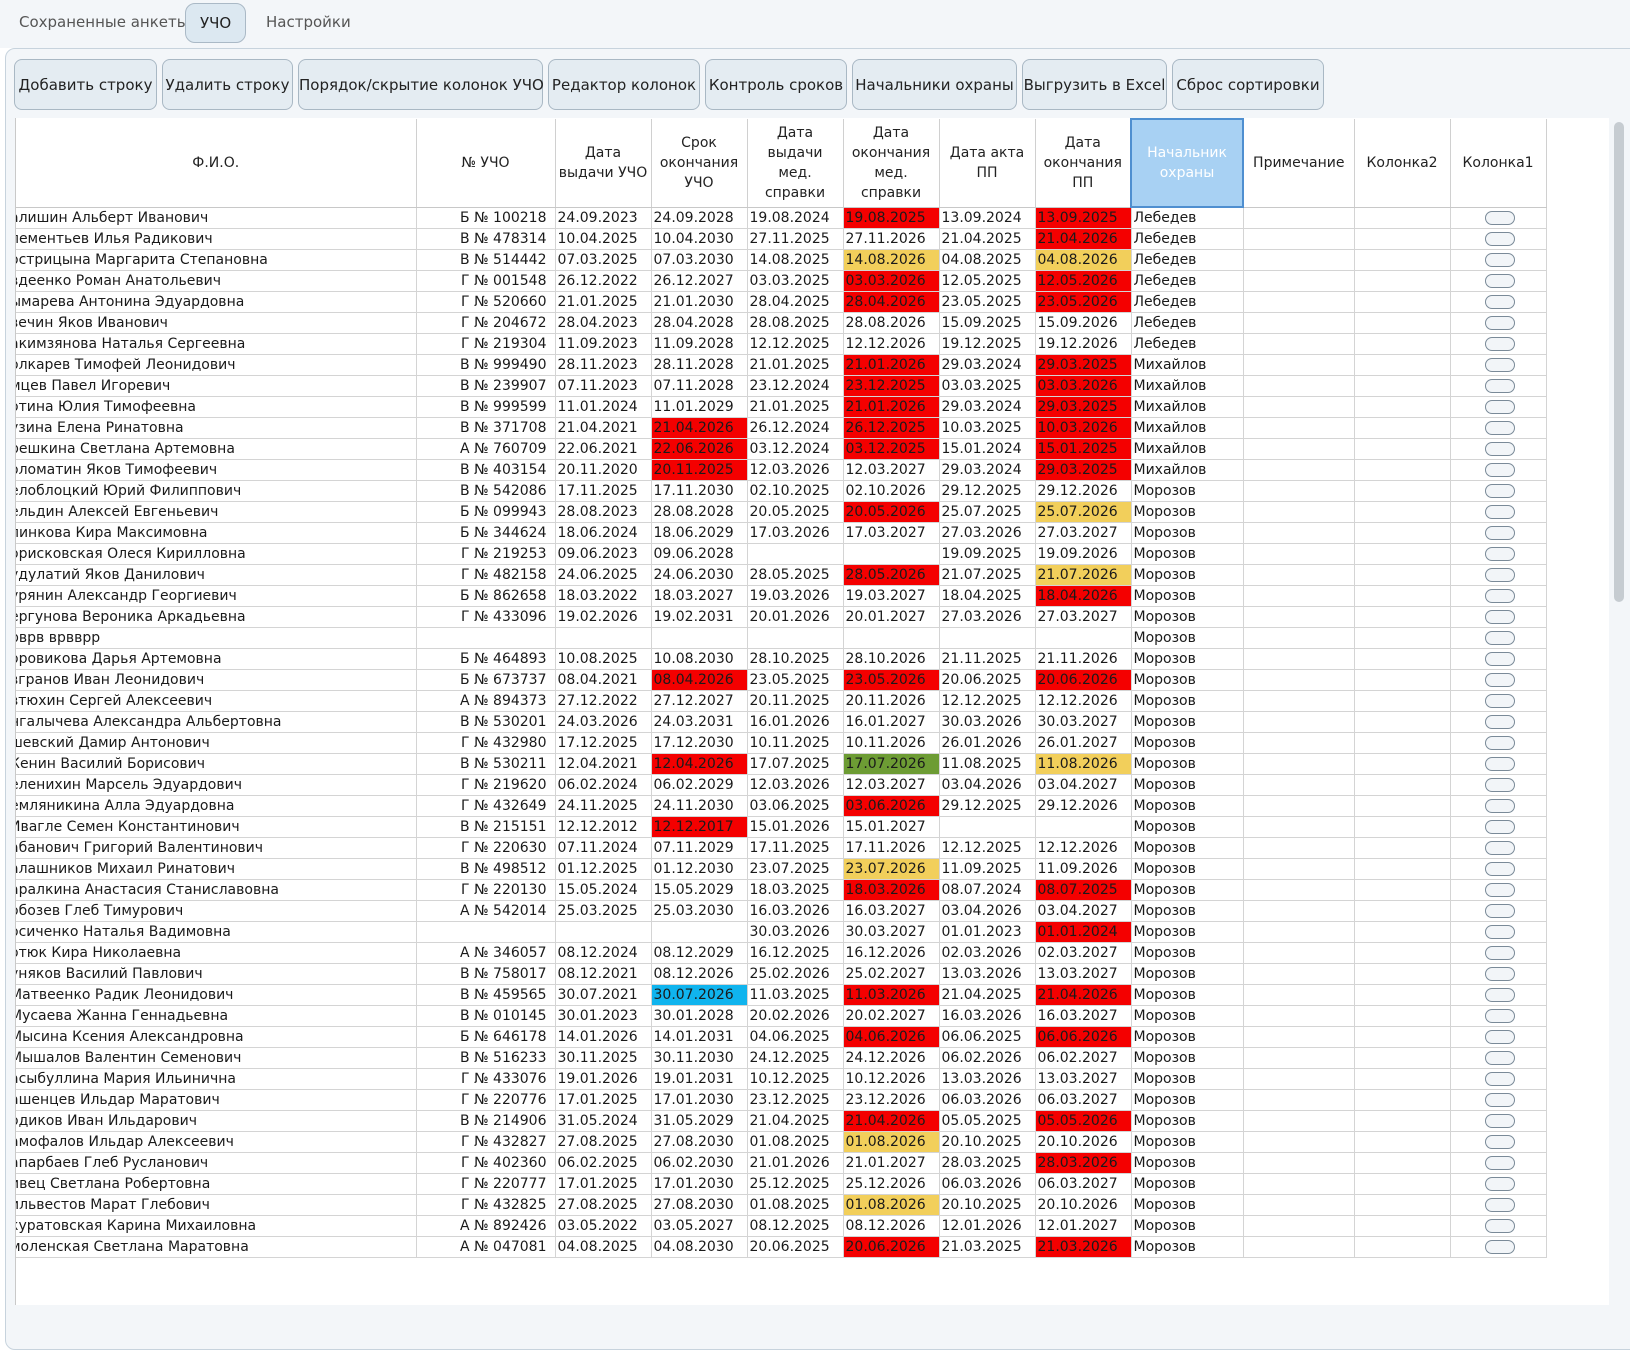 The image size is (1630, 1350). I want to click on pp-act-date-cell: 21.07.2025, so click(987, 575).